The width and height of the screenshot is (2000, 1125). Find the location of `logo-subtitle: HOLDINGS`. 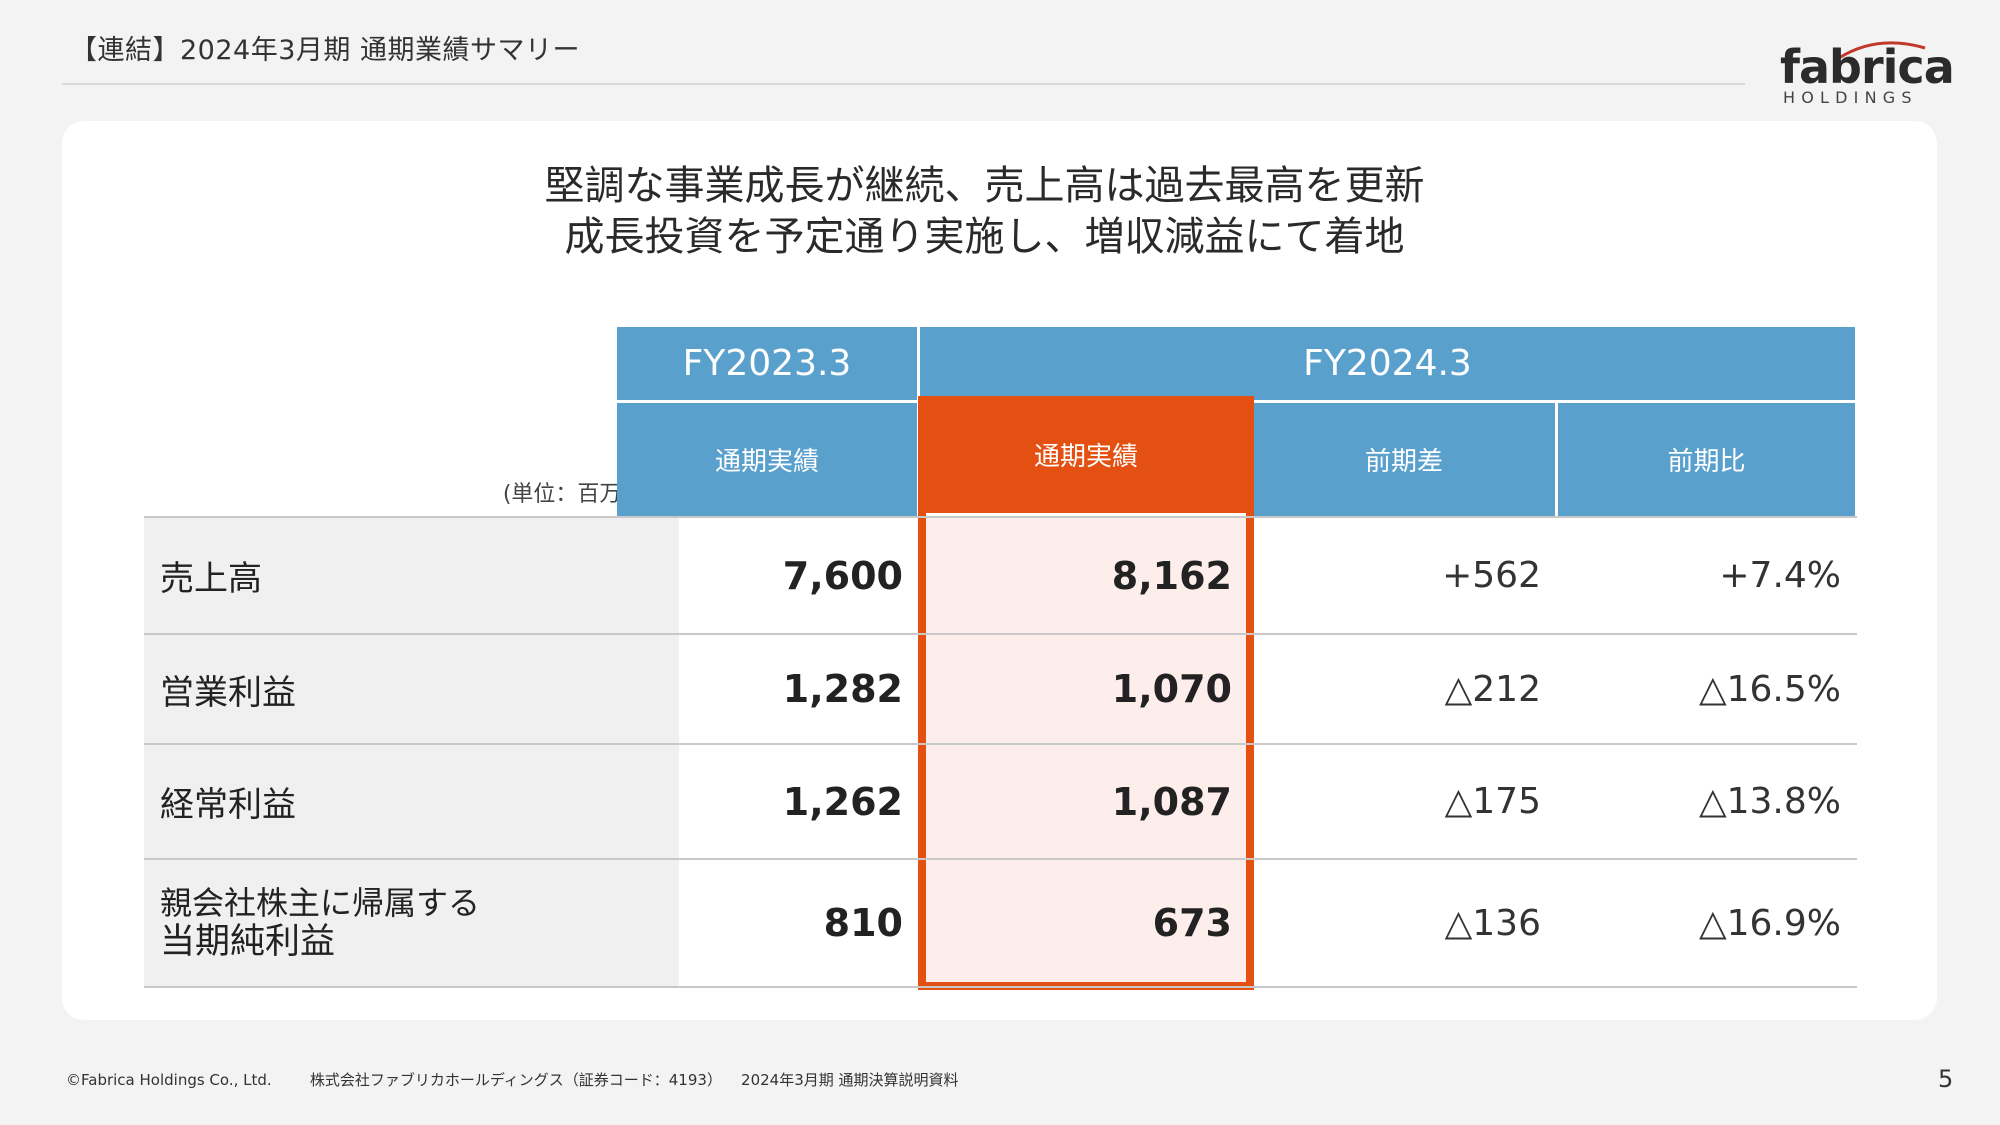

logo-subtitle: HOLDINGS is located at coordinates (1850, 97).